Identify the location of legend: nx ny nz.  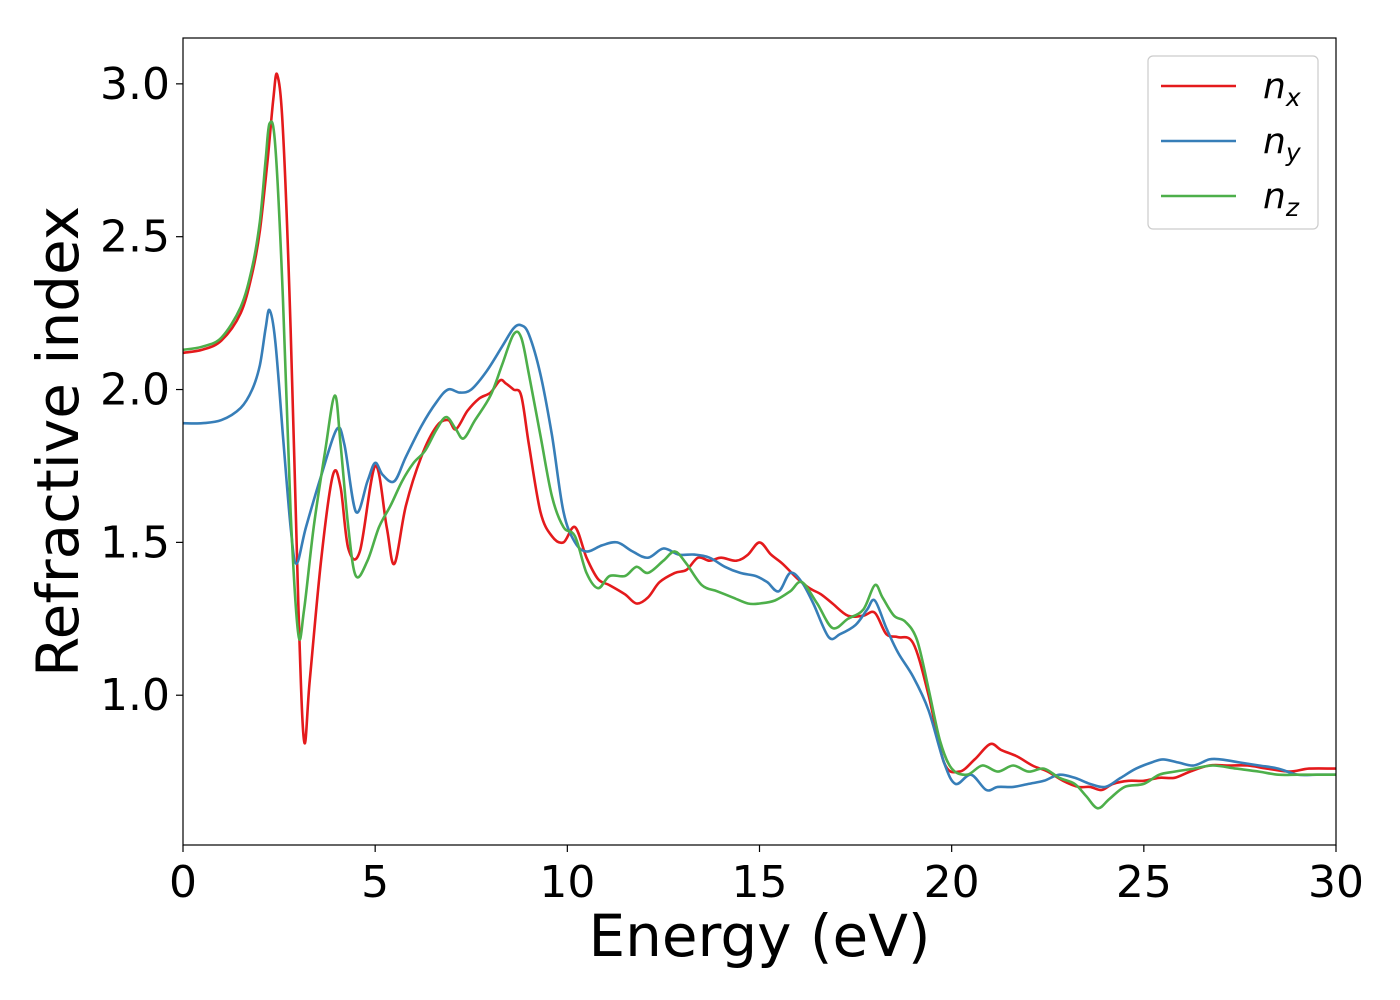
(1233, 142).